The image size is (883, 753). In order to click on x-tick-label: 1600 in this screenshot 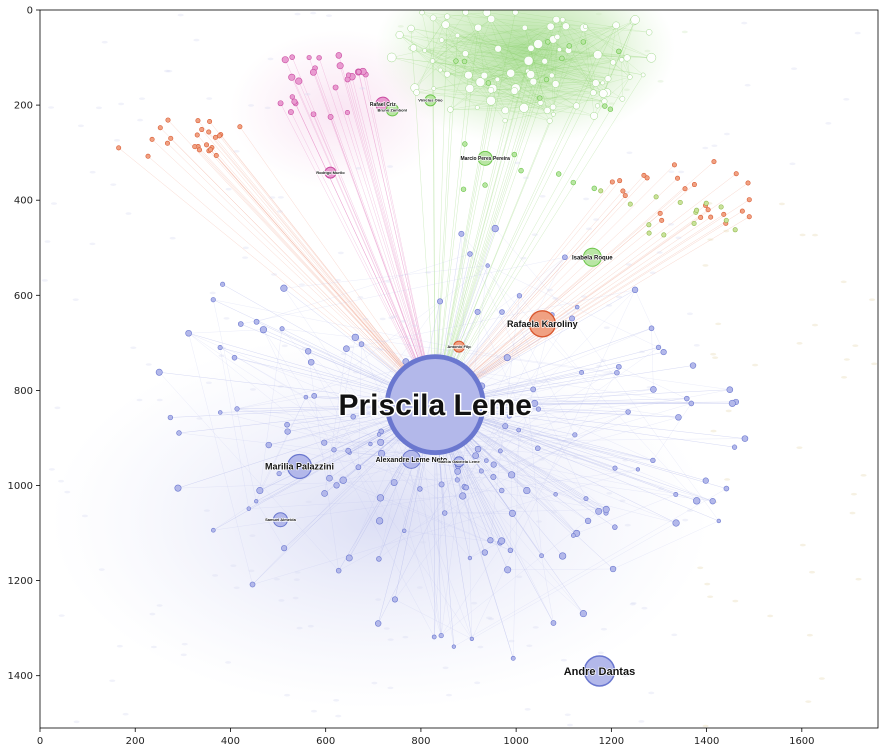, I will do `click(801, 741)`.